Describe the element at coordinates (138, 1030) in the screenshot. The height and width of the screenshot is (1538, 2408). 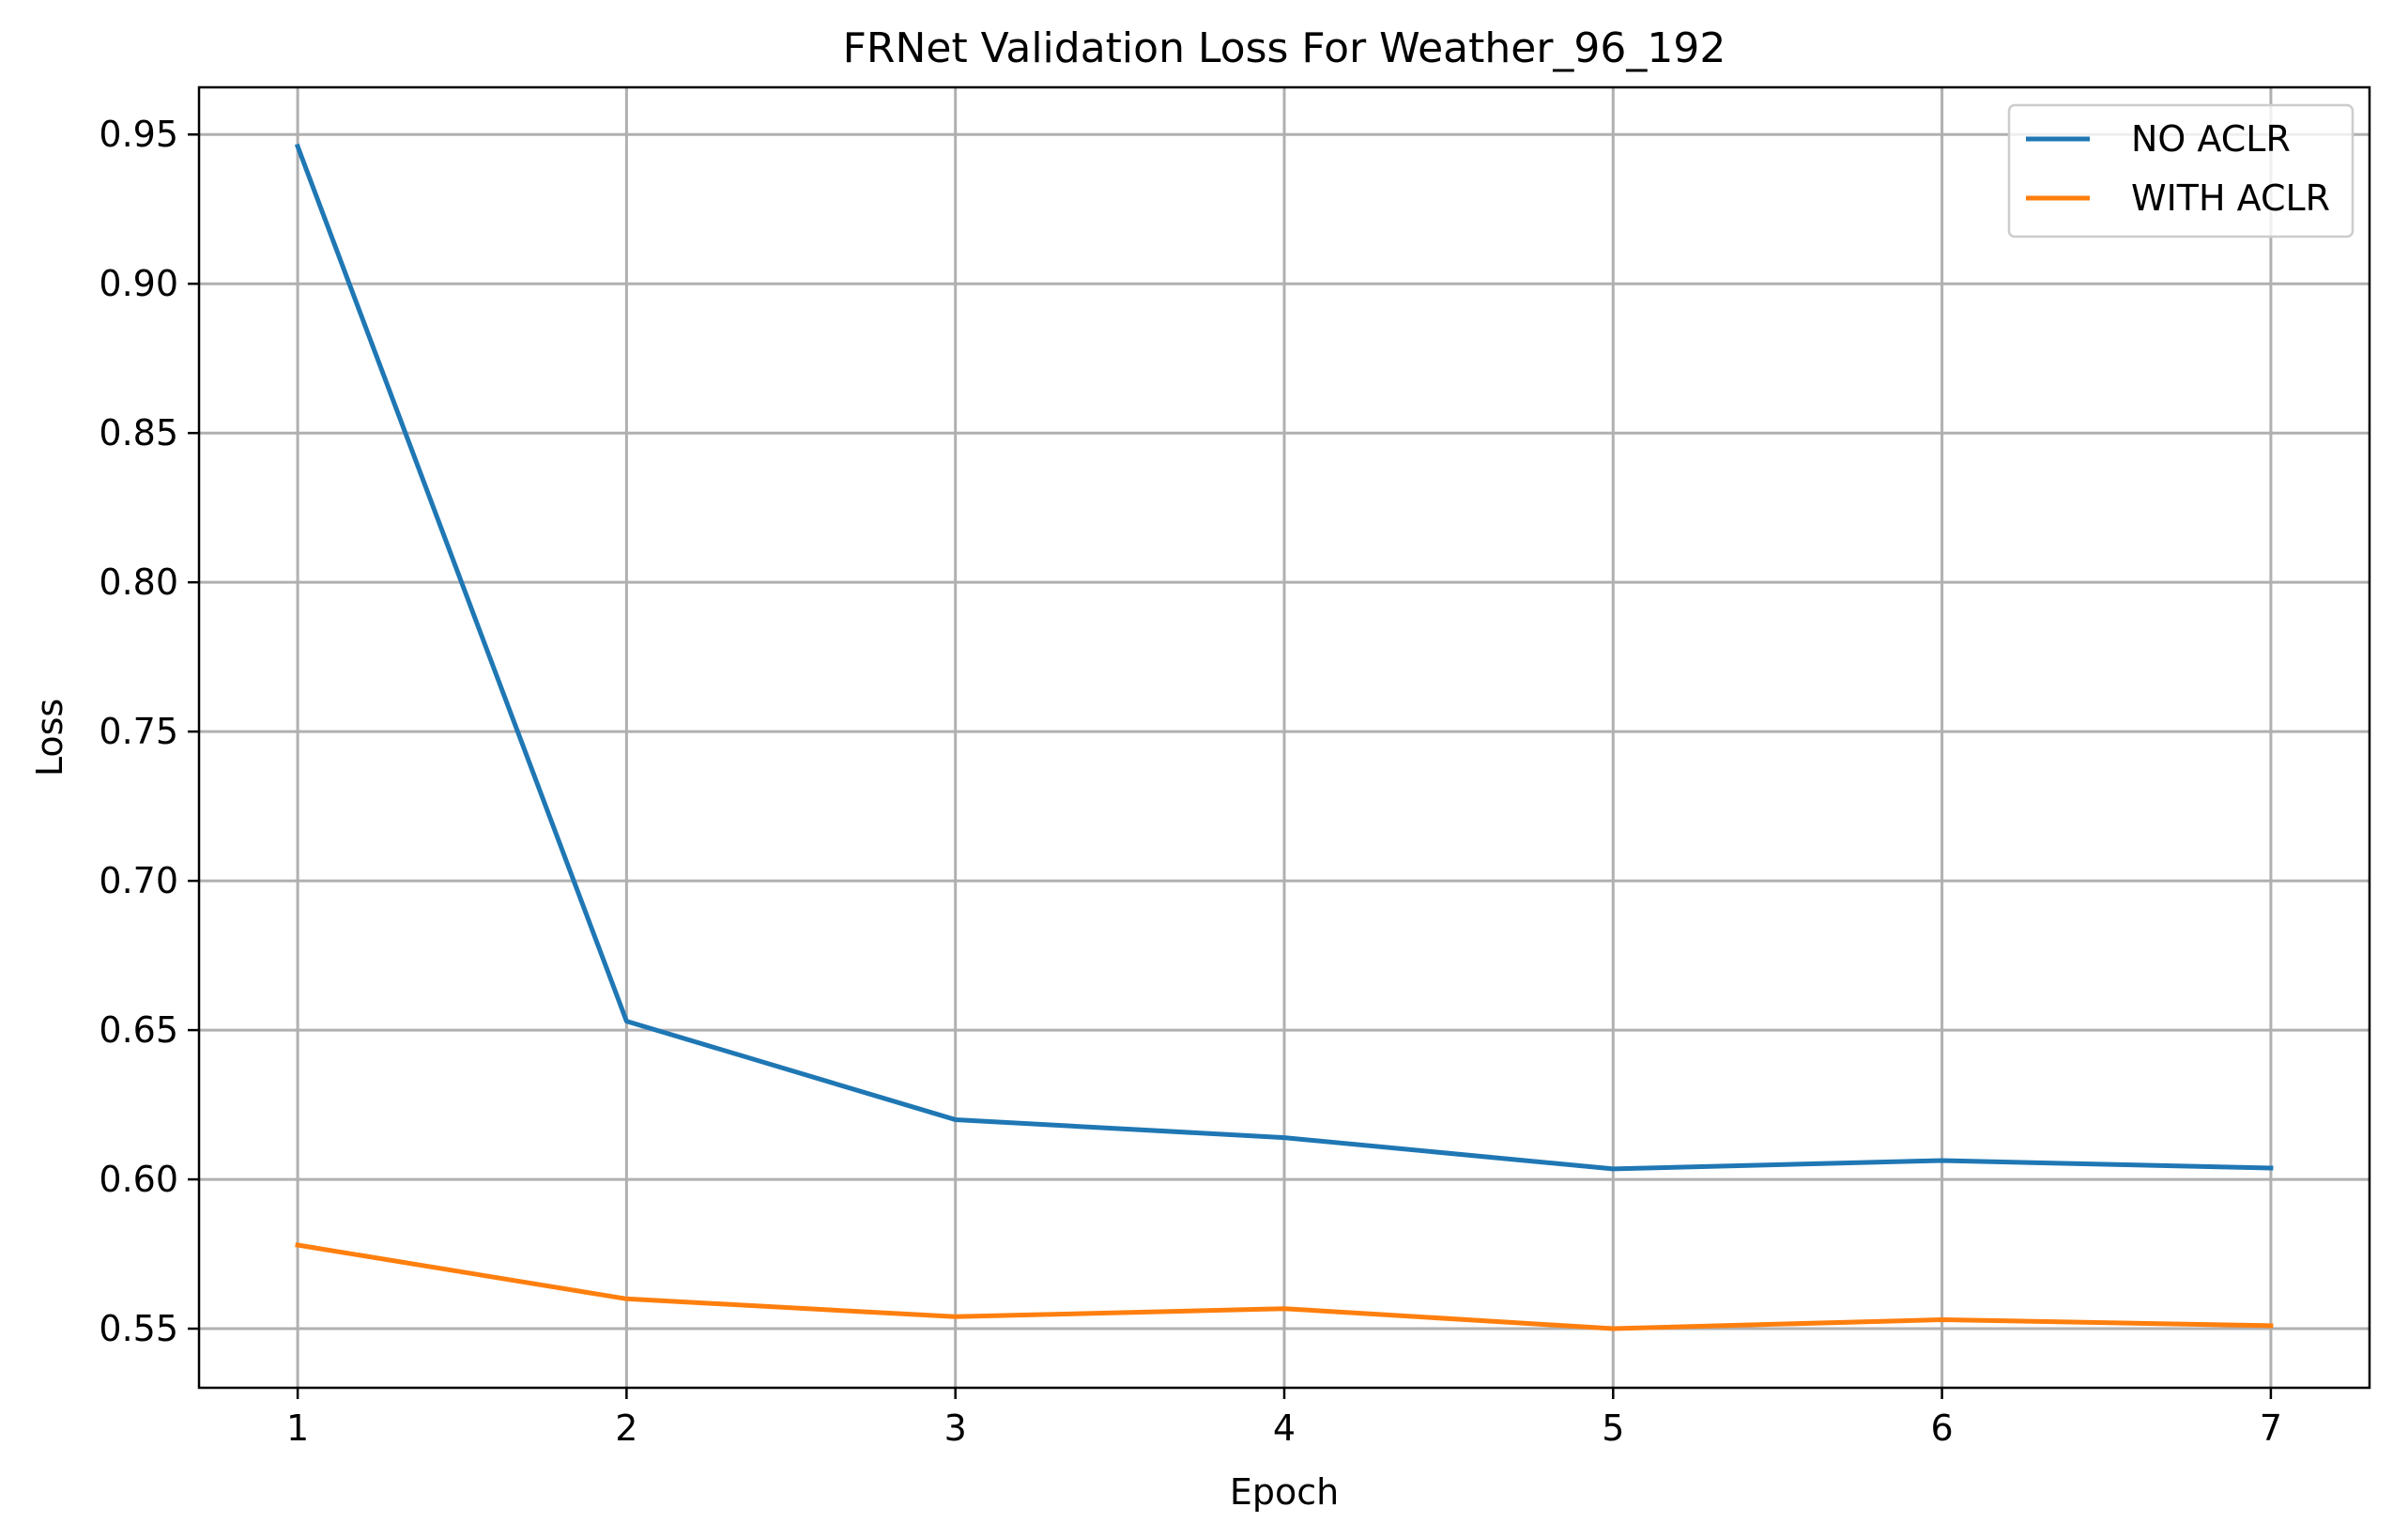
I see `y-tick-label: 0.65` at that location.